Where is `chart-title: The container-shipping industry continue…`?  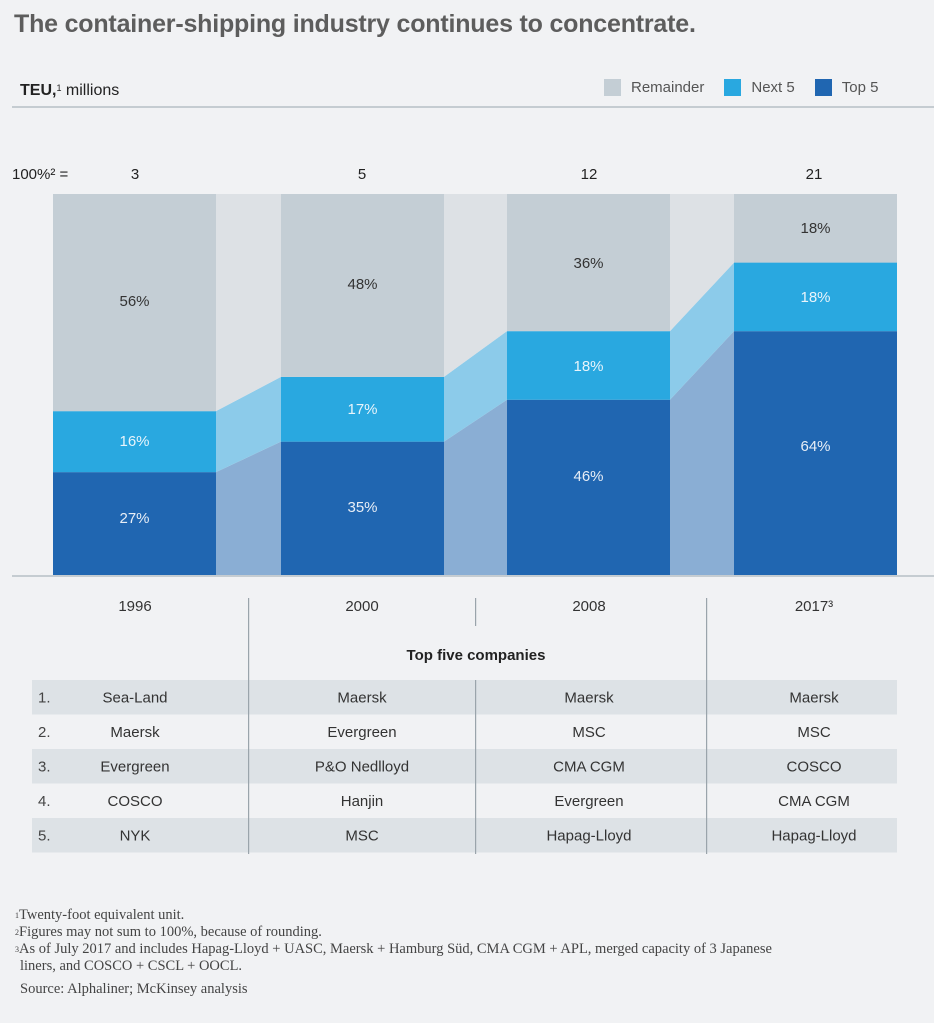 chart-title: The container-shipping industry continue… is located at coordinates (355, 24).